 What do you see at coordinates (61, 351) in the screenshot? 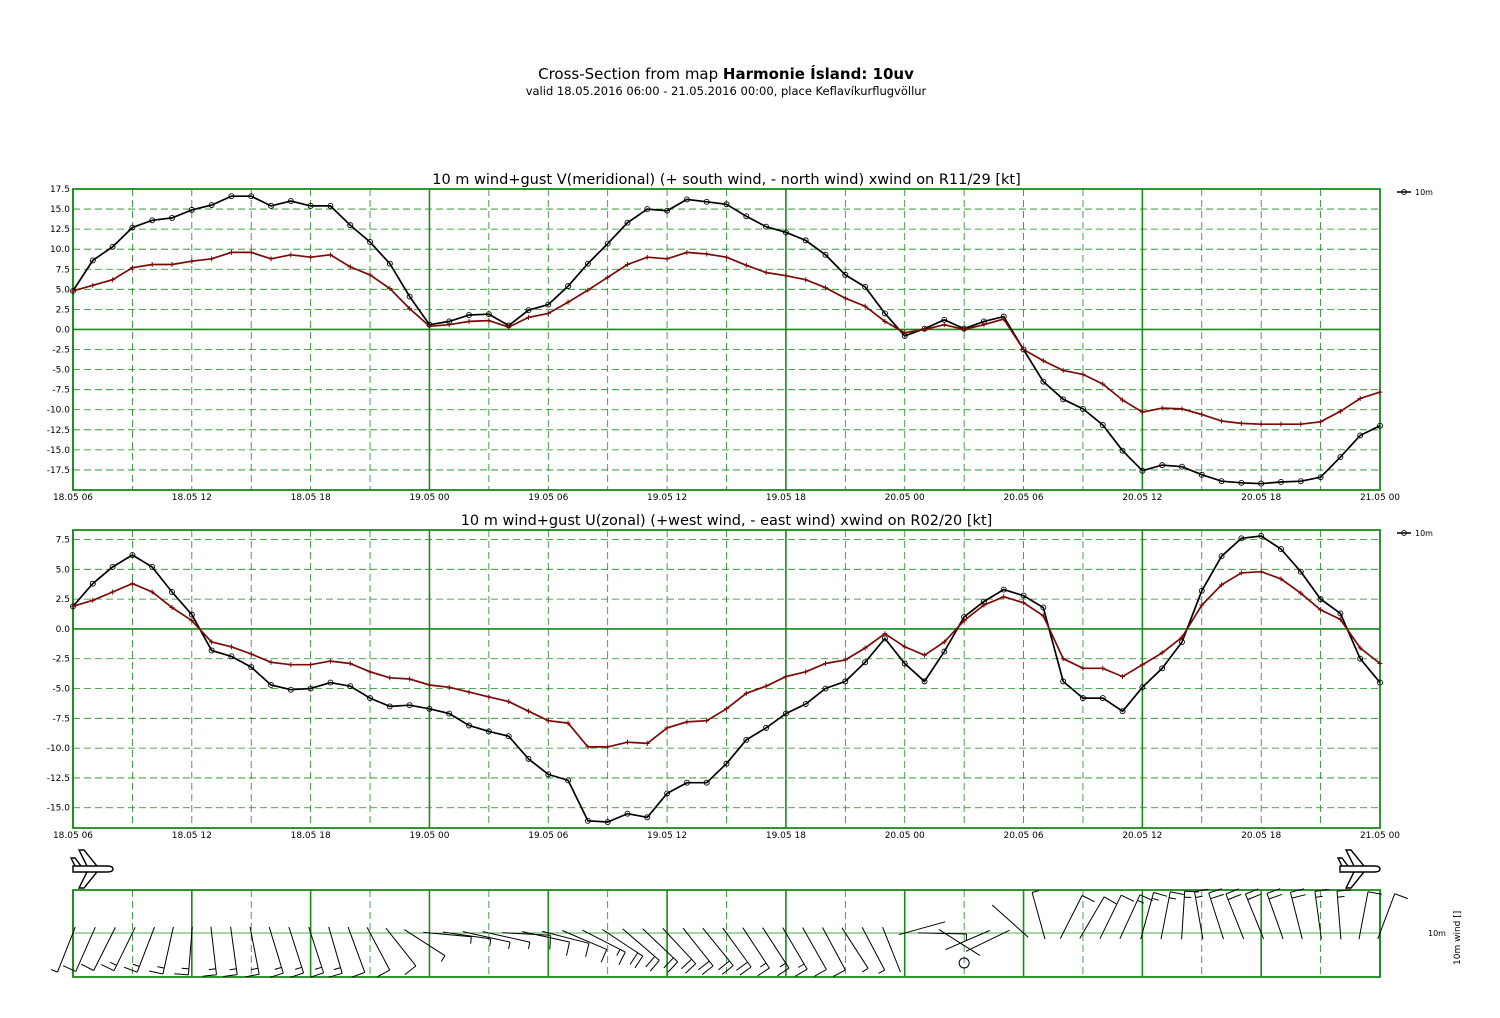
I see `y-tick-label: -2.5` at bounding box center [61, 351].